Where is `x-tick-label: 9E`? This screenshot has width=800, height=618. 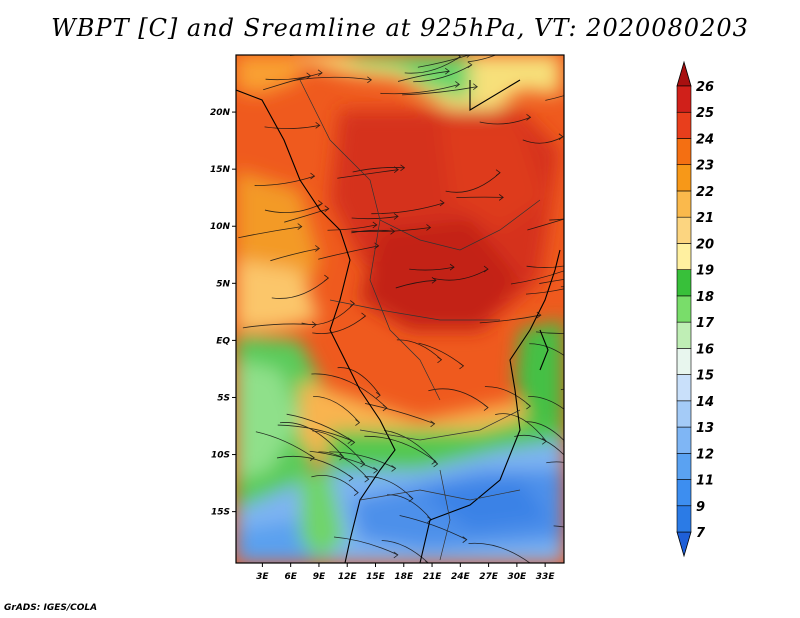 x-tick-label: 9E is located at coordinates (319, 577).